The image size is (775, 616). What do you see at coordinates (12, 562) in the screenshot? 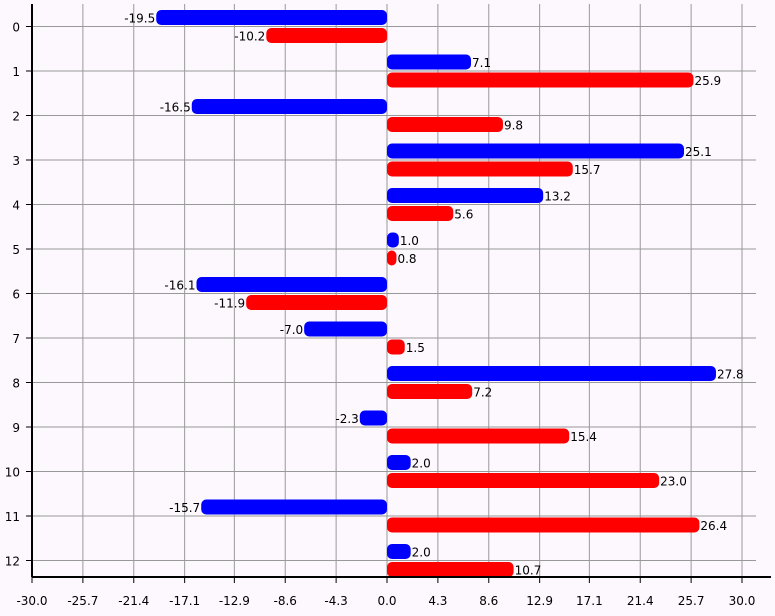
I see `y-tick-label: 12` at bounding box center [12, 562].